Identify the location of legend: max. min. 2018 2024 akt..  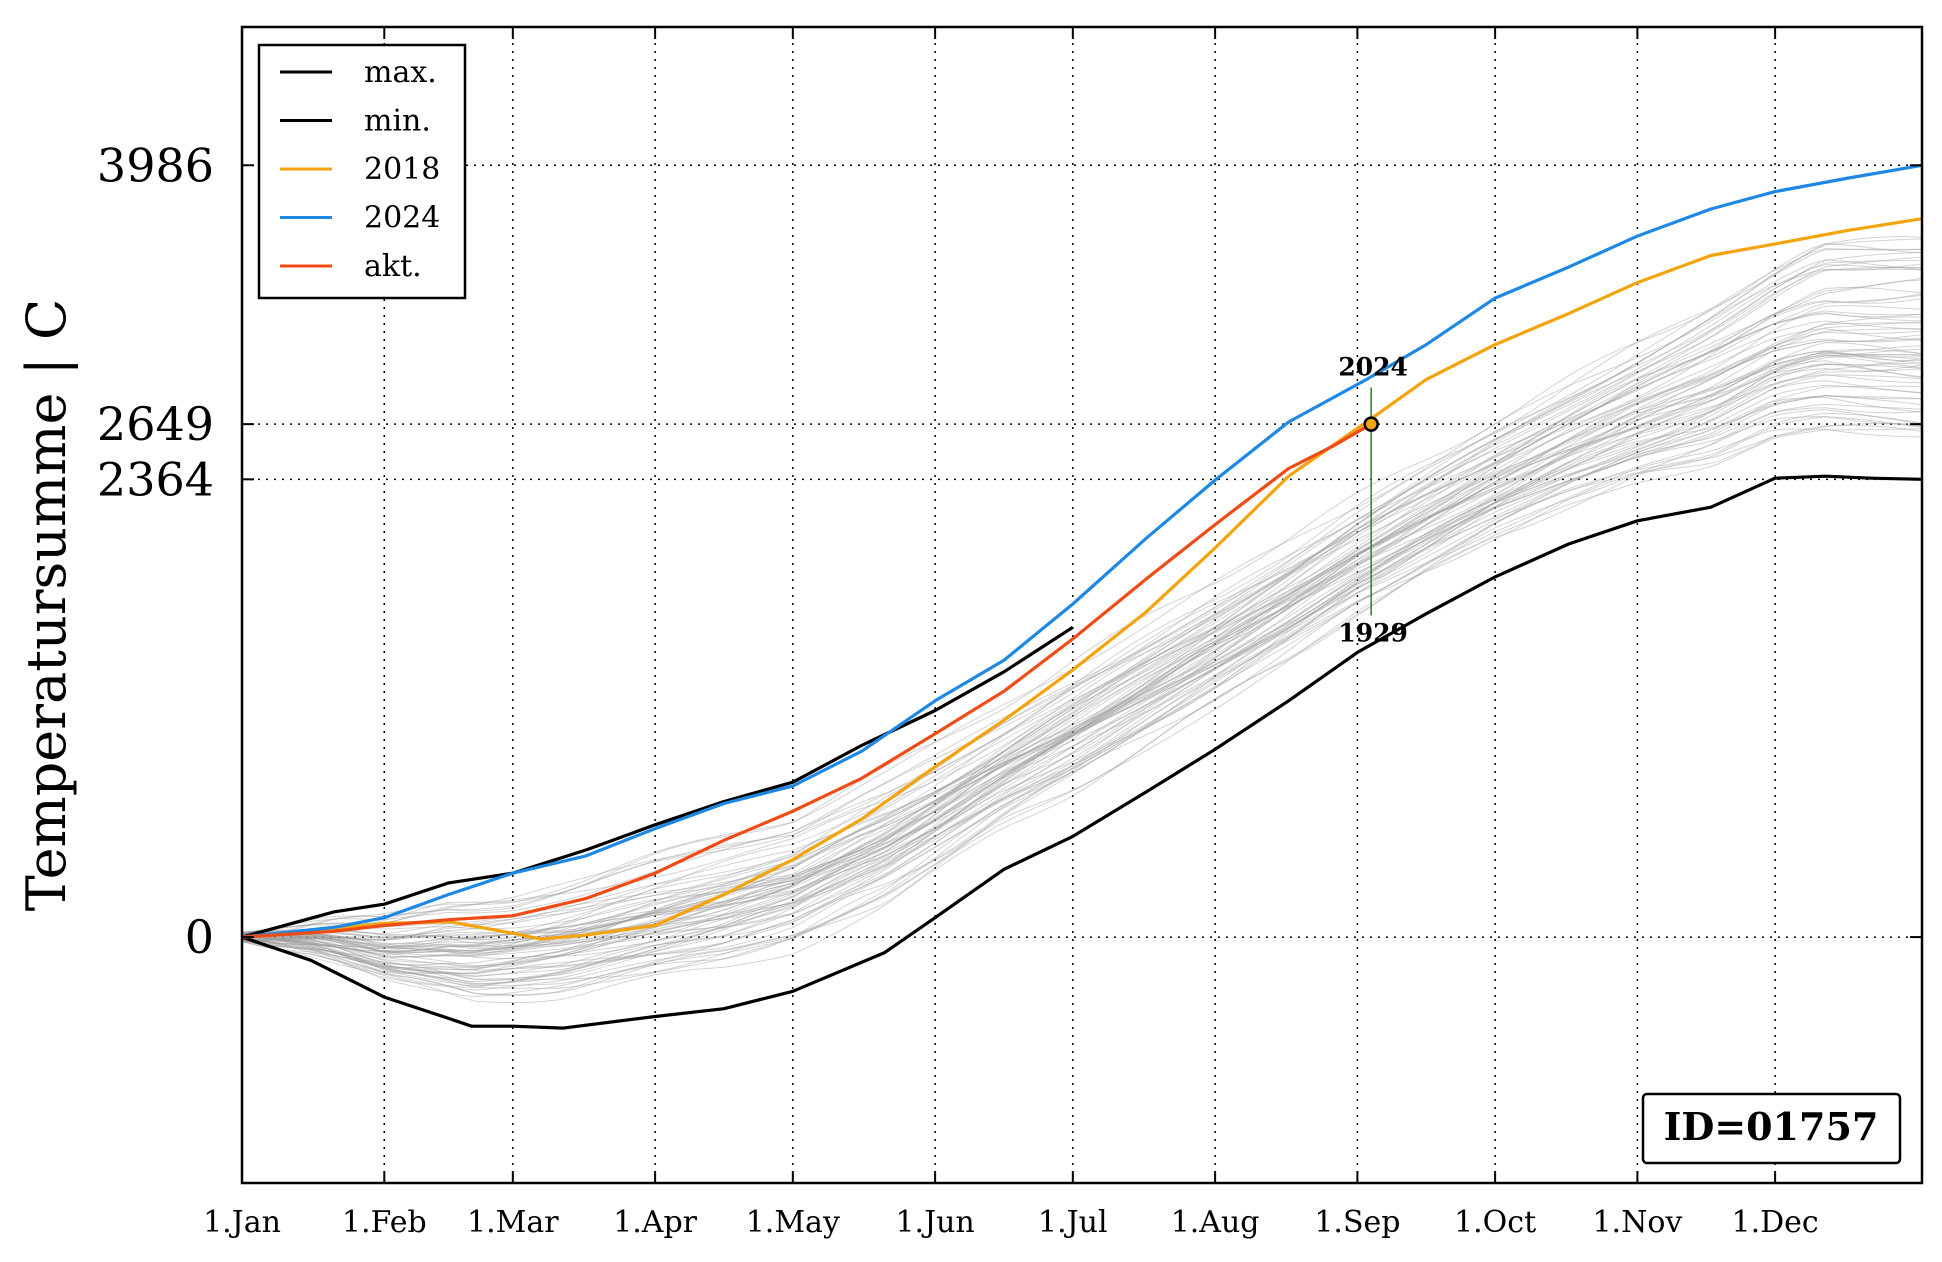
(362, 171).